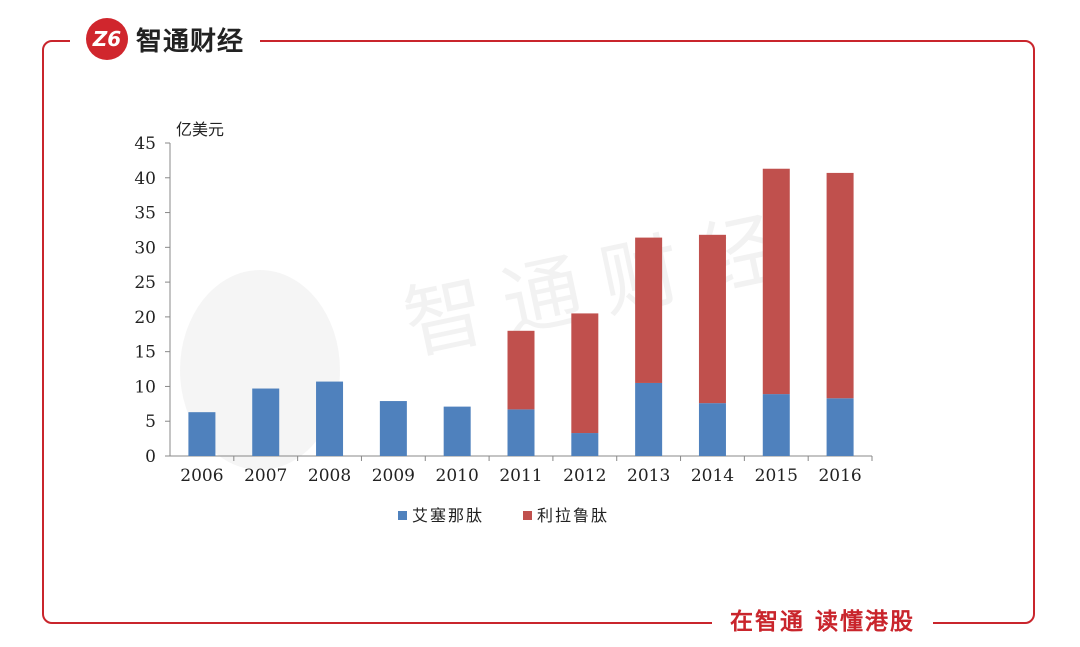 Image resolution: width=1080 pixels, height=647 pixels. What do you see at coordinates (393, 476) in the screenshot?
I see `x-tick-label: 2009` at bounding box center [393, 476].